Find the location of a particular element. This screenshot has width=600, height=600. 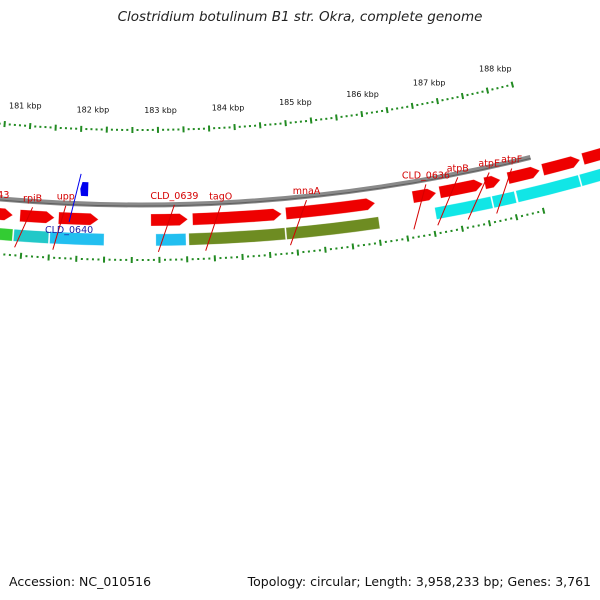

kbp-tick-label: 185 kbp is located at coordinates (295, 102).